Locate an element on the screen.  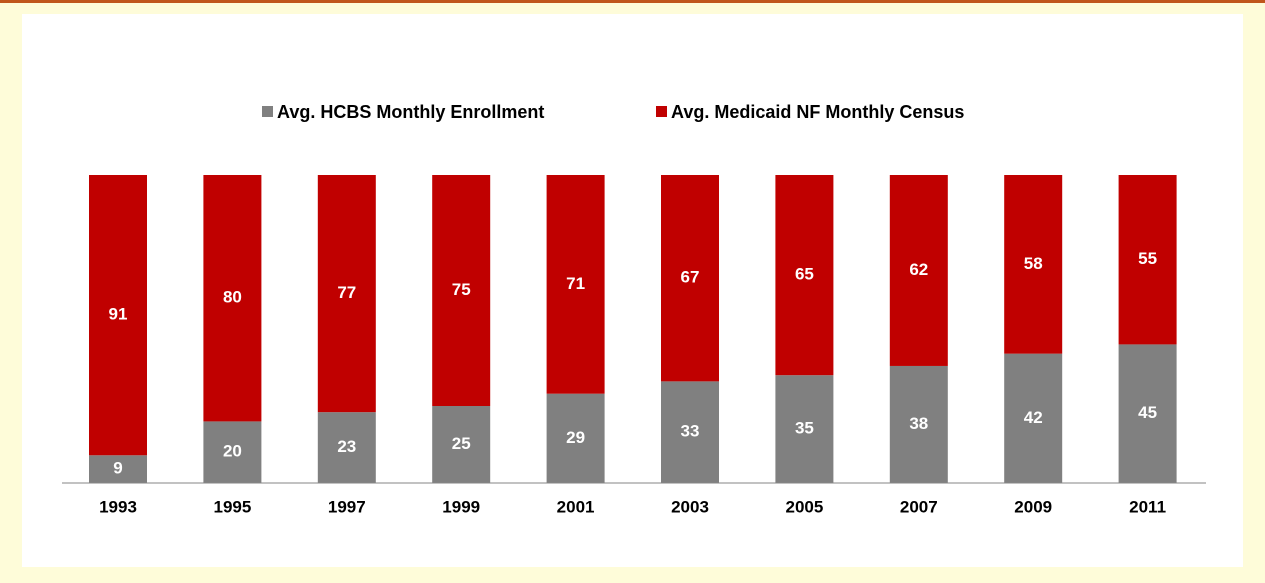
x-tick-label: 2009 is located at coordinates (1033, 506).